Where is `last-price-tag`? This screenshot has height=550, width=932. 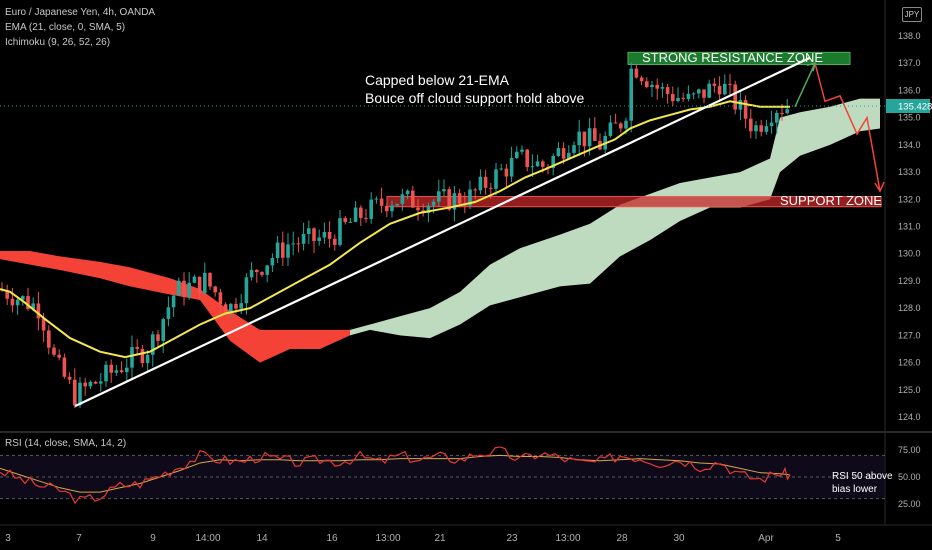 last-price-tag is located at coordinates (908, 105).